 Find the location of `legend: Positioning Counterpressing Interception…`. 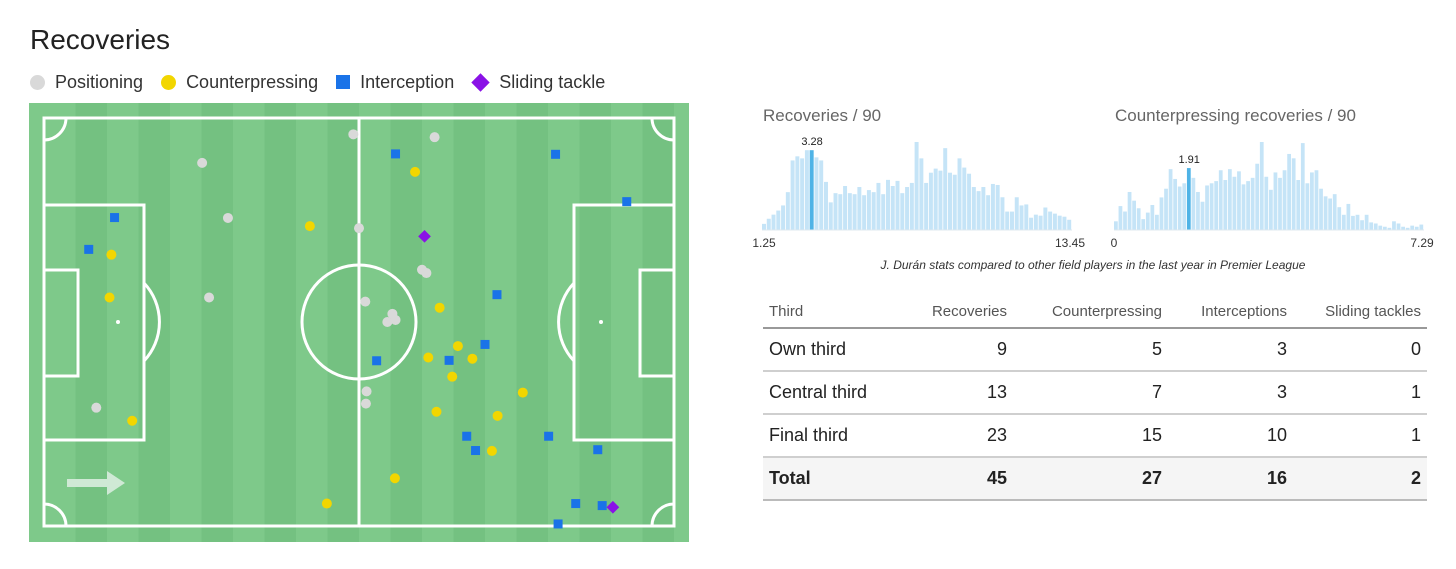

legend: Positioning Counterpressing Interception… is located at coordinates (326, 82).